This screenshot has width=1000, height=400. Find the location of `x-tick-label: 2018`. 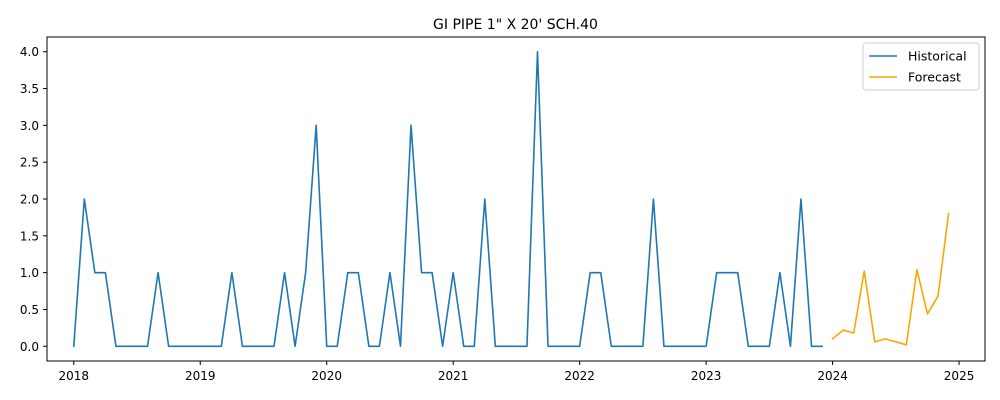

x-tick-label: 2018 is located at coordinates (73, 376).